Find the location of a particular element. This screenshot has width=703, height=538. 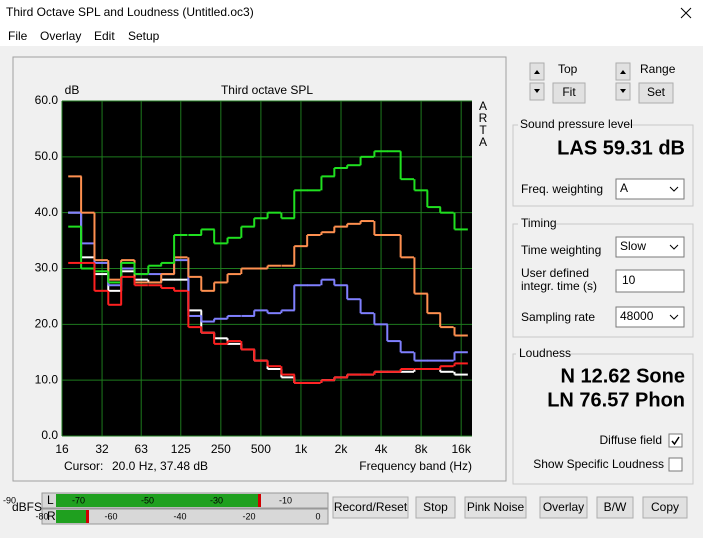

phon-reading: LN 76.57 Phon is located at coordinates (616, 400).